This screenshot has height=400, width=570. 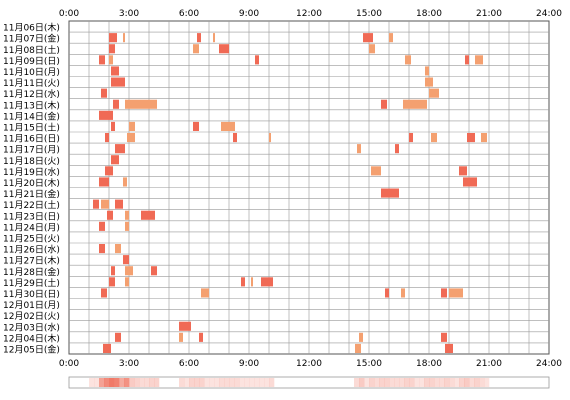 What do you see at coordinates (489, 14) in the screenshot?
I see `x-tick-label-top: 21:00` at bounding box center [489, 14].